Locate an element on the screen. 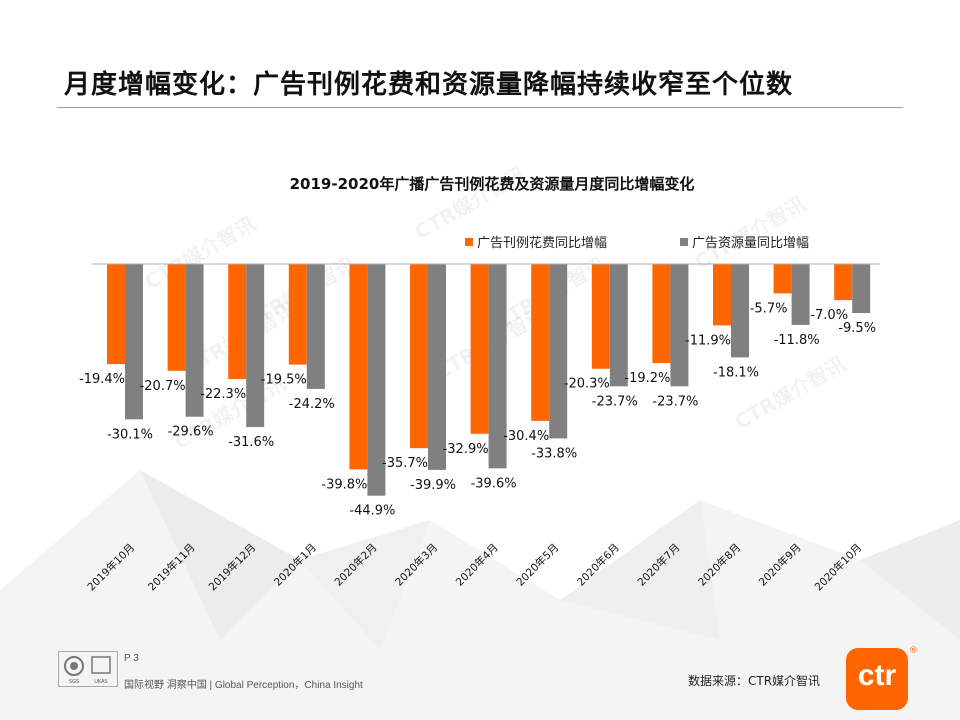 The width and height of the screenshot is (960, 720). data-label-resource: -18.1% is located at coordinates (736, 372).